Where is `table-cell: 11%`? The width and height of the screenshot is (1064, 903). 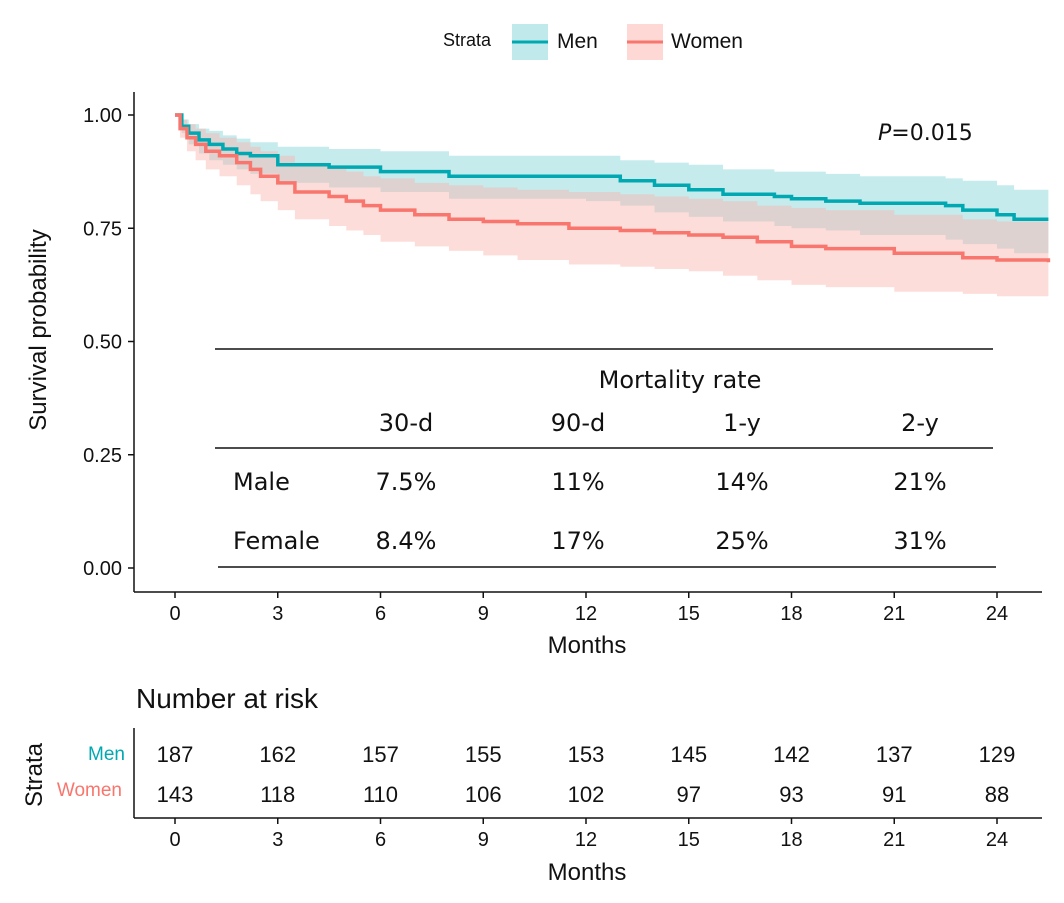
table-cell: 11% is located at coordinates (577, 482).